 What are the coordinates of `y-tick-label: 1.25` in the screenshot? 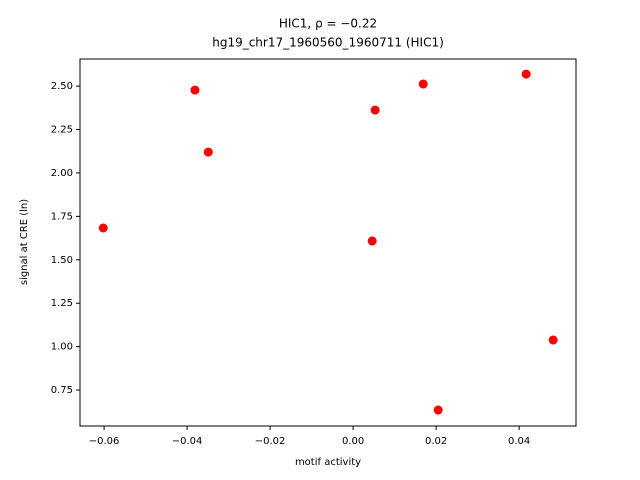 It's located at (62, 303).